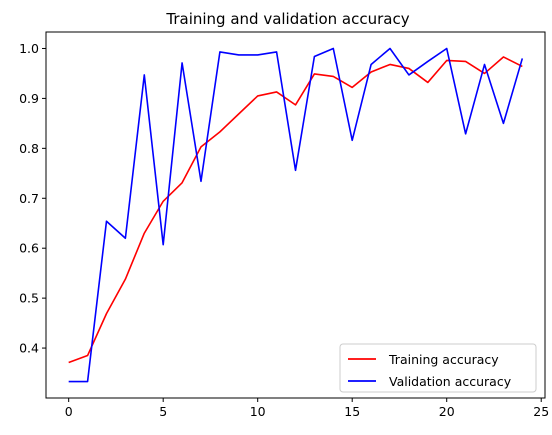  Describe the element at coordinates (443, 359) in the screenshot. I see `legend-label-training: Training accuracy` at that location.